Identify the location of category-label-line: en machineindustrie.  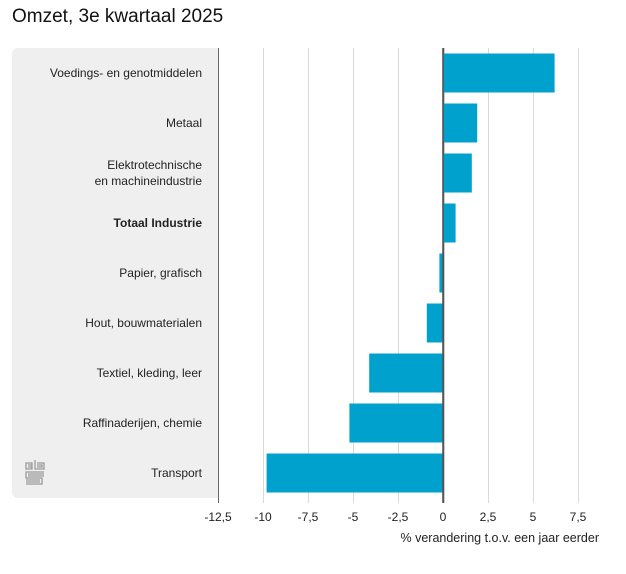
(148, 181).